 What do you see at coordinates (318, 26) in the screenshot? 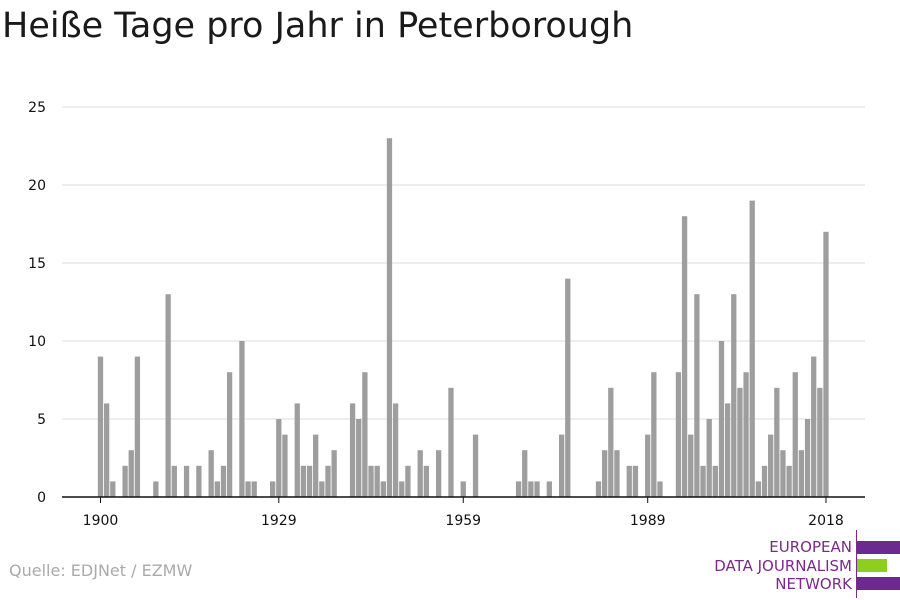
I see `chart-title: Heiße Tage pro Jahr in Peterborough` at bounding box center [318, 26].